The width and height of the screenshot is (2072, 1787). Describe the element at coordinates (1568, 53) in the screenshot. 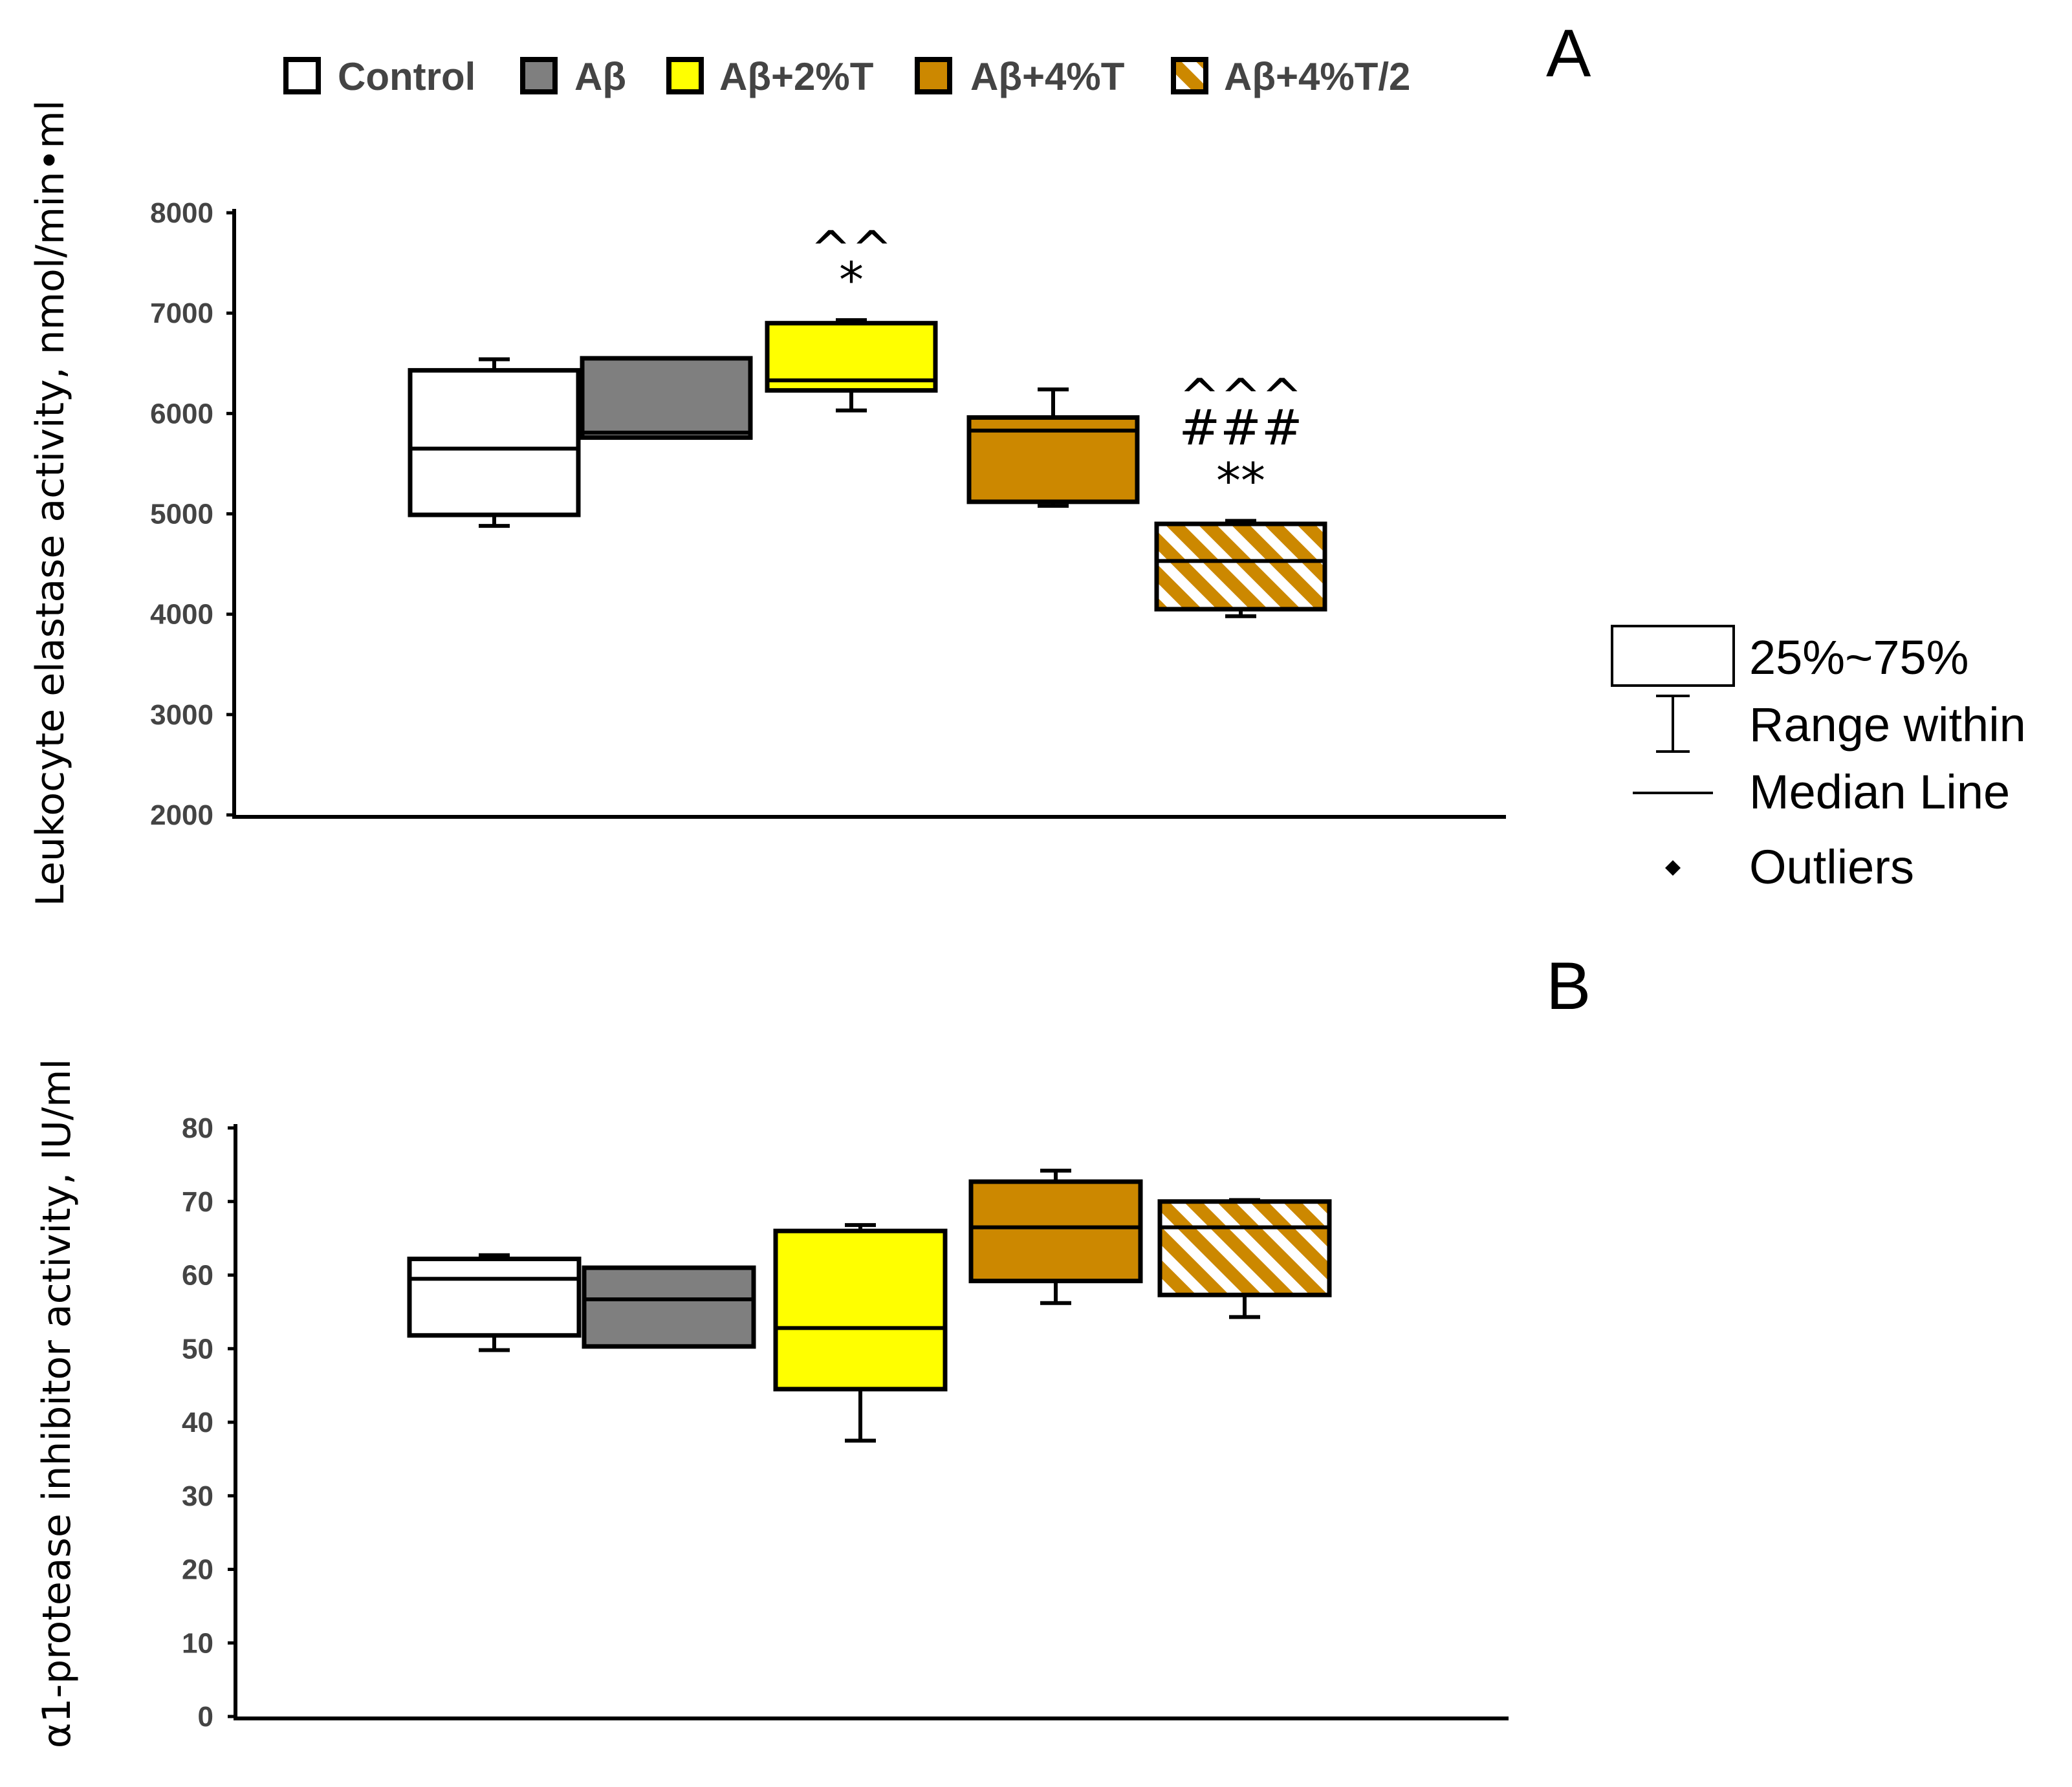

I see `panel-letter-a: A` at that location.